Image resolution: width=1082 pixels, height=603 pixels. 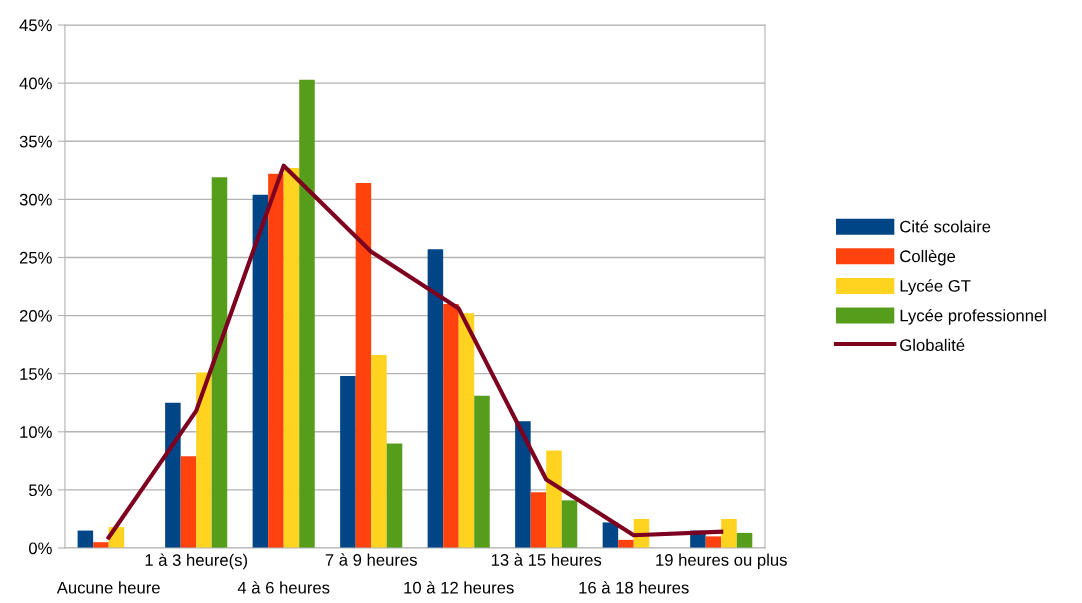 What do you see at coordinates (40, 548) in the screenshot?
I see `y-tick-label: 0%` at bounding box center [40, 548].